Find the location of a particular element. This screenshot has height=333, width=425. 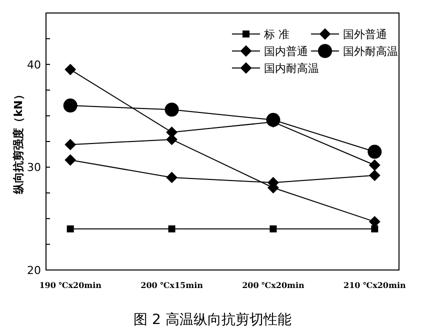

x-tick-label: 200 ℃x15min is located at coordinates (172, 285).